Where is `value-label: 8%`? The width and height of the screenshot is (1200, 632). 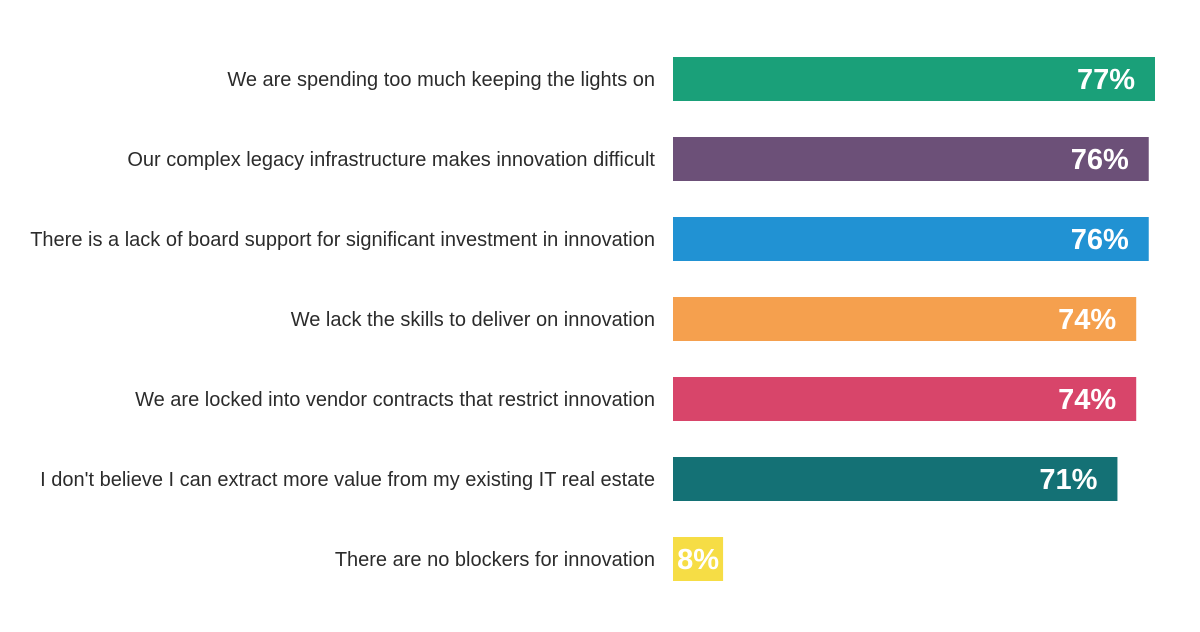
value-label: 8% is located at coordinates (698, 560).